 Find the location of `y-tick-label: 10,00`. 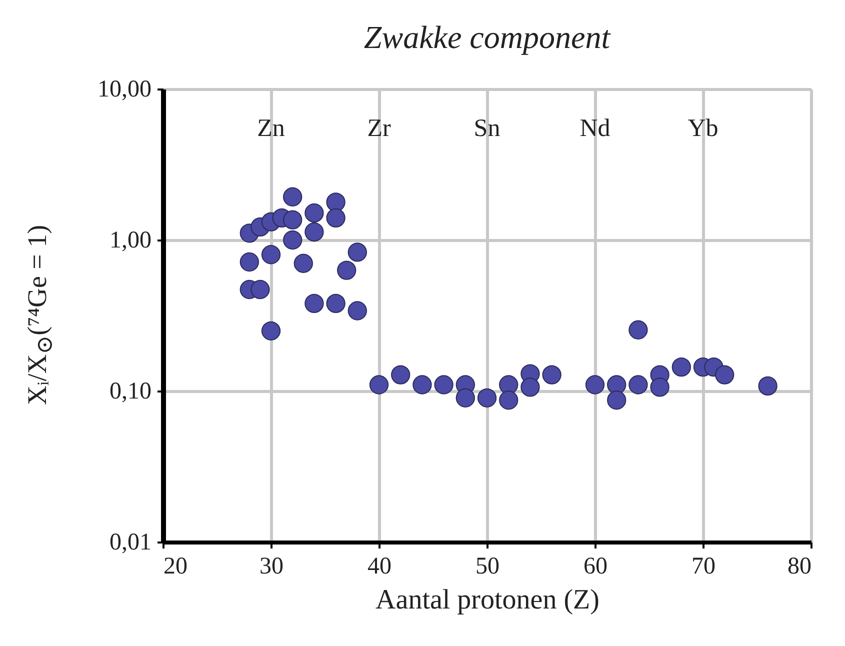

y-tick-label: 10,00 is located at coordinates (125, 89).